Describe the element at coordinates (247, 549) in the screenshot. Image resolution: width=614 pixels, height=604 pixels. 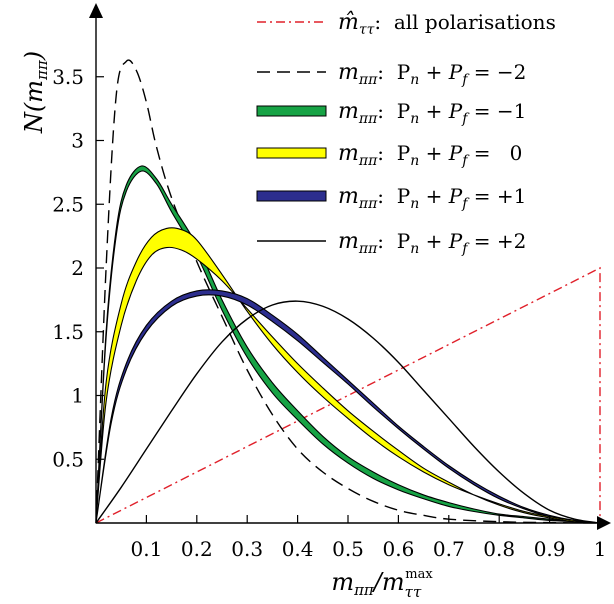
I see `x-tick-label: 0.3` at that location.